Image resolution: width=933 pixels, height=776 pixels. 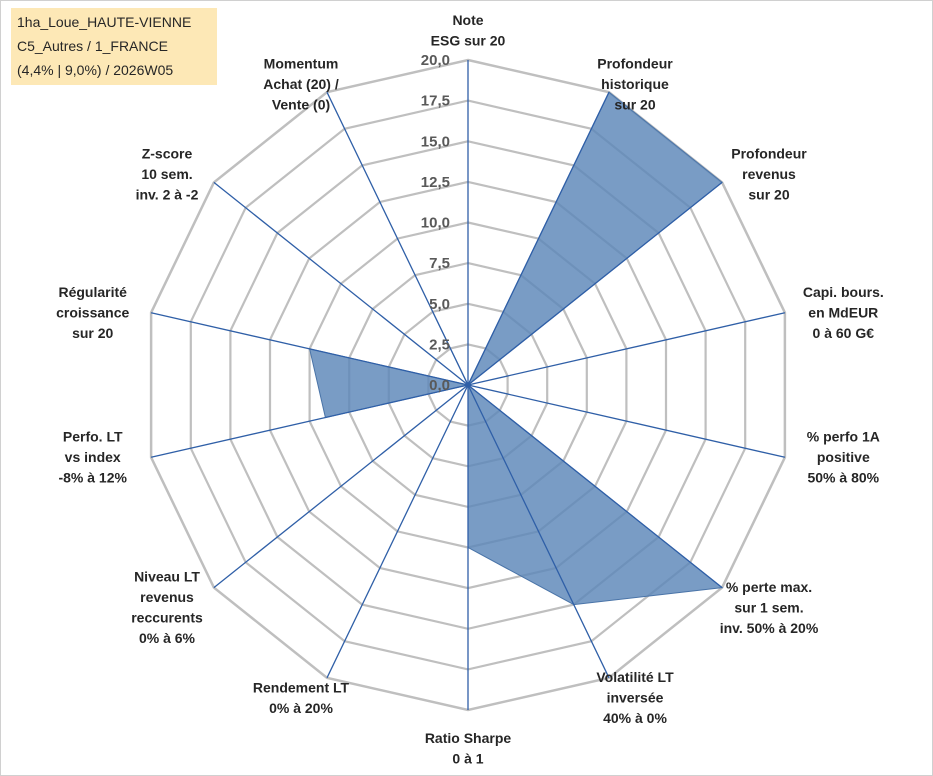 What do you see at coordinates (439, 344) in the screenshot?
I see `tick-label: 2,5` at bounding box center [439, 344].